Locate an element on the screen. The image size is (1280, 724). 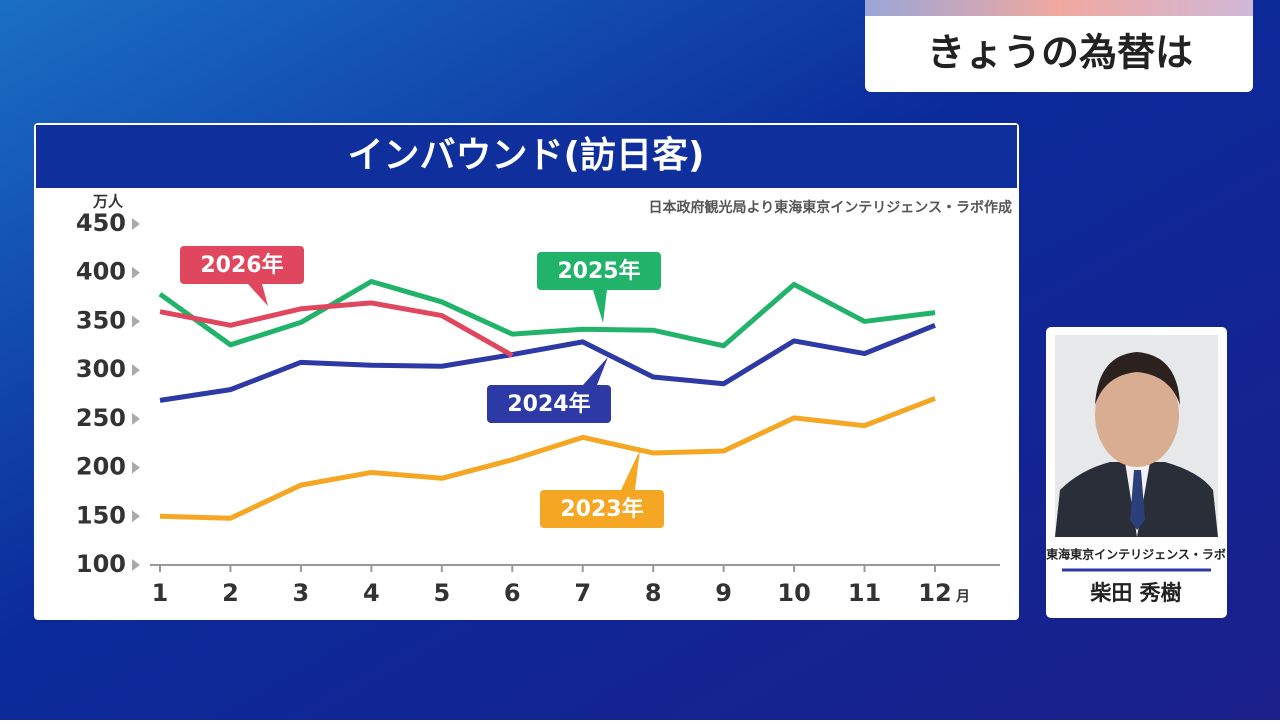
chart-source: 日本政府観光局より東海東京インテリジェンス・ラボ作成 is located at coordinates (830, 207).